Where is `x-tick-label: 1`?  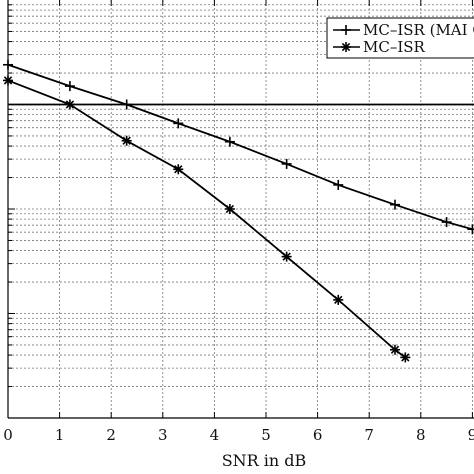
x-tick-label: 1 is located at coordinates (60, 435).